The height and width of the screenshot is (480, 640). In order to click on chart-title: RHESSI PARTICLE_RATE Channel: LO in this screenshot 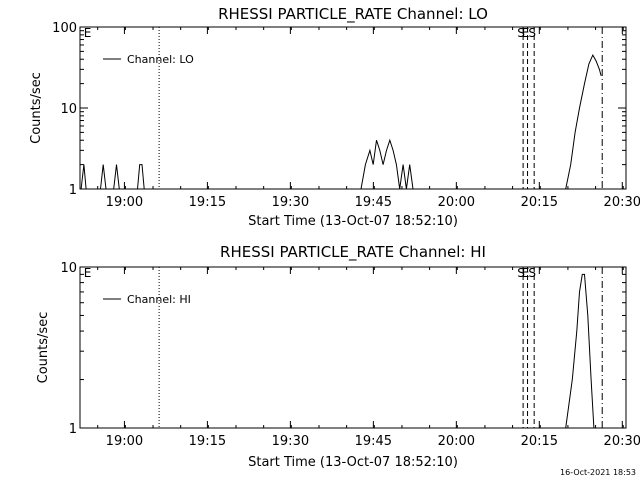, I will do `click(353, 14)`.